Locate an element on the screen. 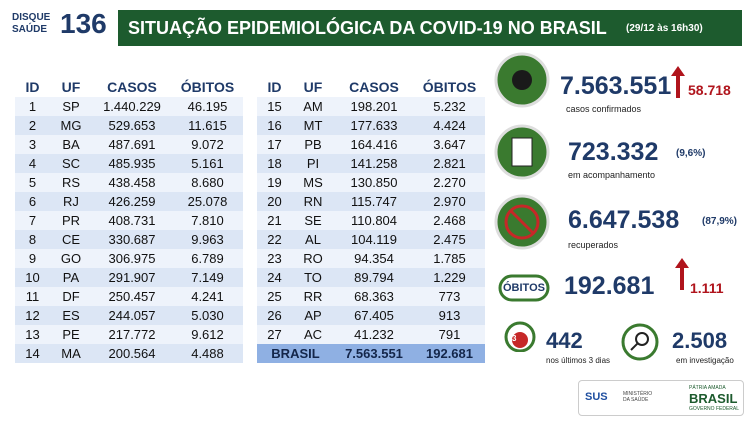 The image size is (754, 421). cell: AP is located at coordinates (313, 315).